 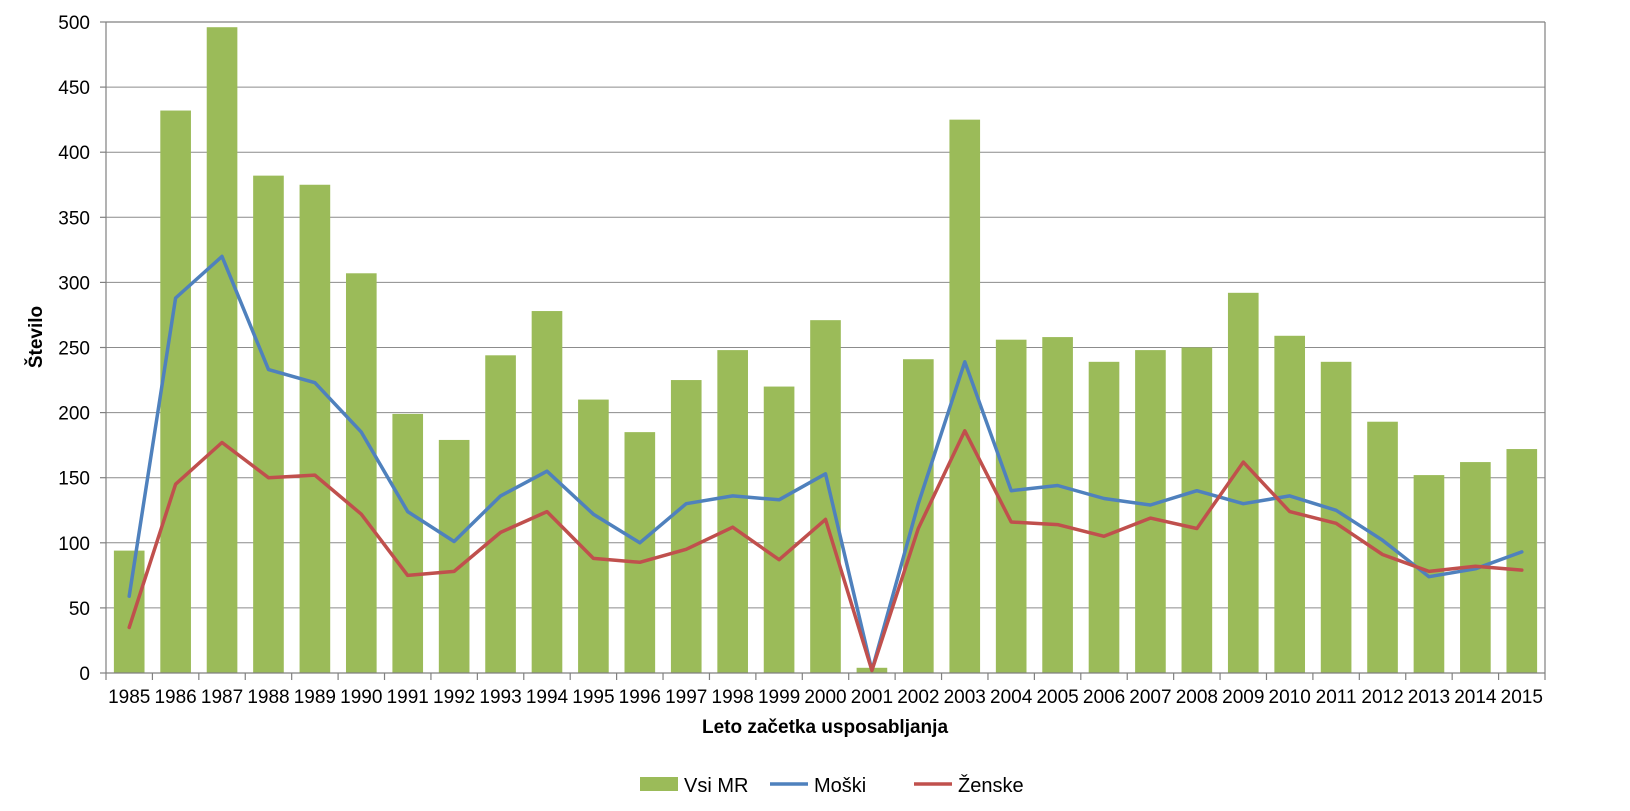 I want to click on bar-2010, so click(x=1290, y=504).